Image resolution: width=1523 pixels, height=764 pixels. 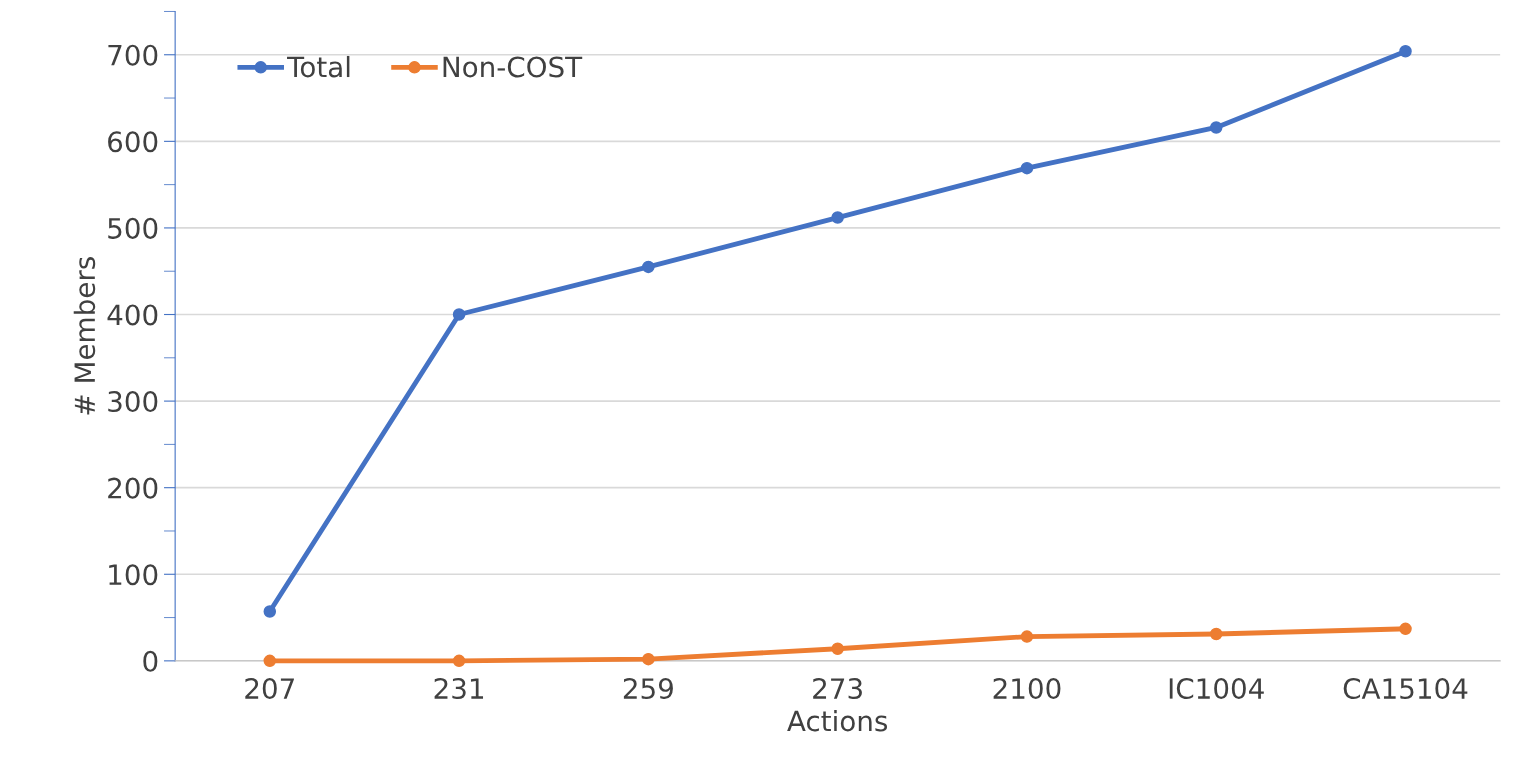 What do you see at coordinates (84, 336) in the screenshot?
I see `y-axis-title: # Members` at bounding box center [84, 336].